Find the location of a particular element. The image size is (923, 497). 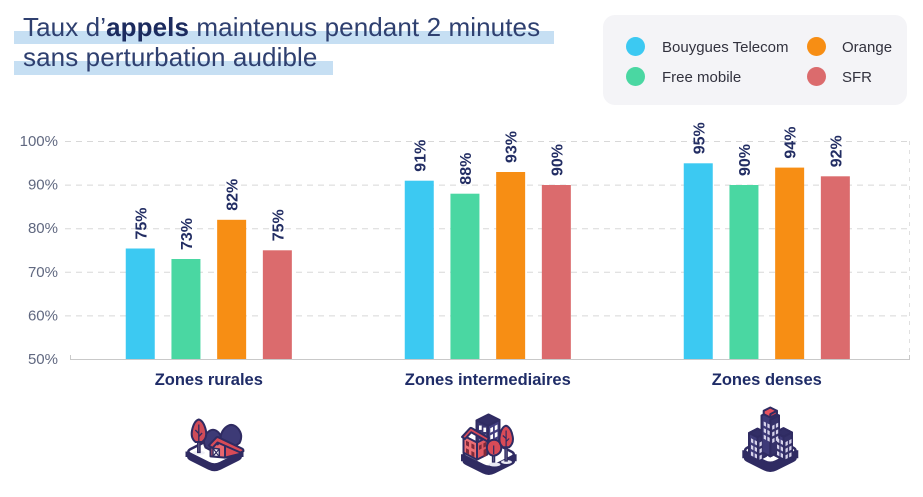

svg-text: 70% is located at coordinates (43, 272).